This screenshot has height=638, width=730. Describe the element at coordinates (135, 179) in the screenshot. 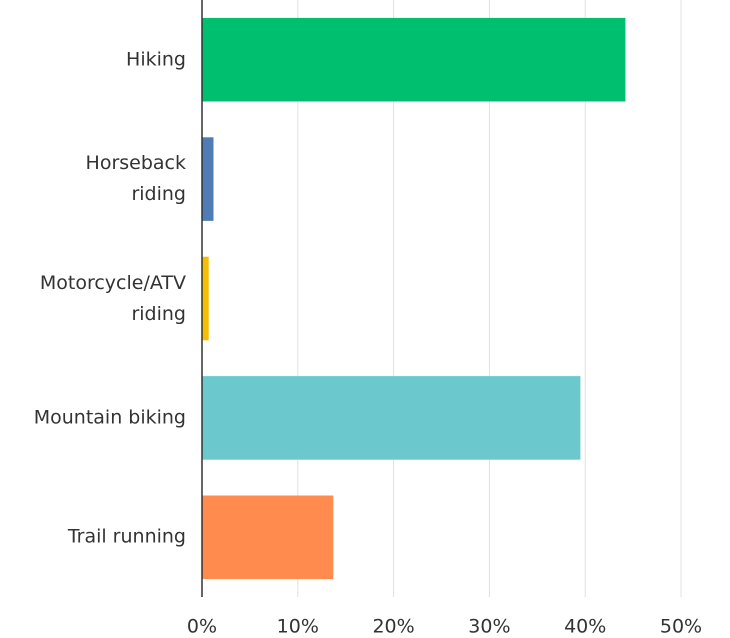

I see `y-tick-label: Horseback riding` at that location.